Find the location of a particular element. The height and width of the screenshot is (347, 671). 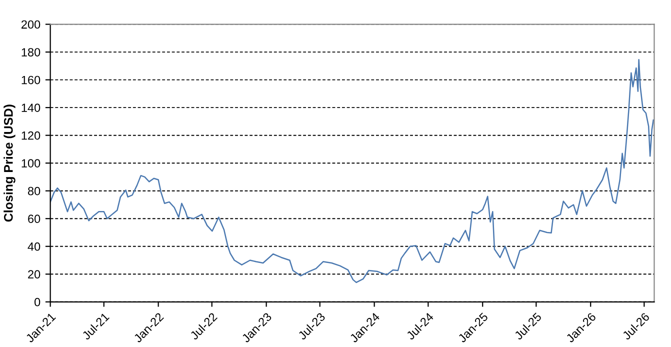

y-tick-label: 40 is located at coordinates (34, 246).